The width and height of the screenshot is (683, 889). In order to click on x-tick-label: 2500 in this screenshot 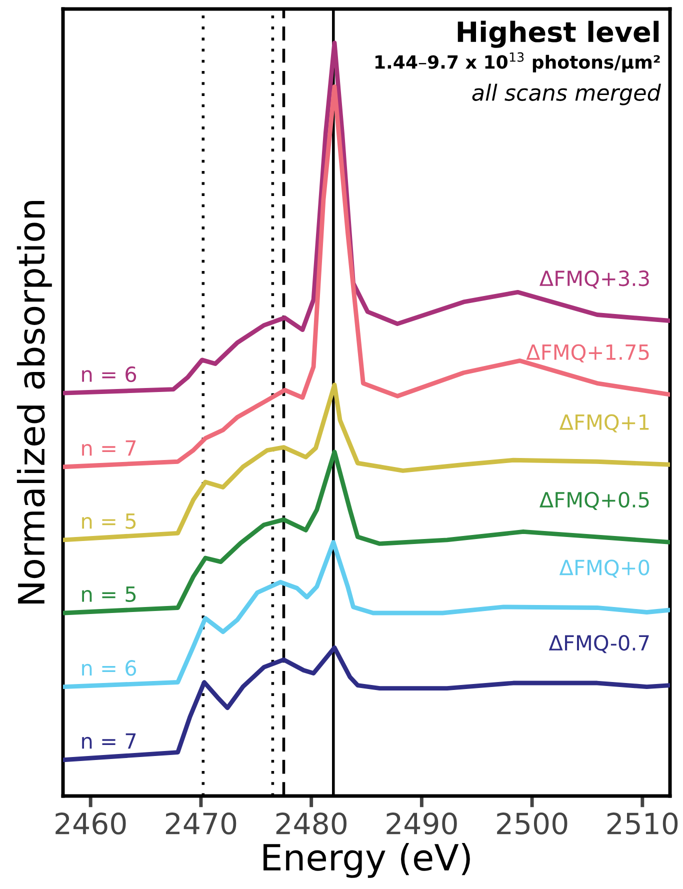, I will do `click(532, 823)`.